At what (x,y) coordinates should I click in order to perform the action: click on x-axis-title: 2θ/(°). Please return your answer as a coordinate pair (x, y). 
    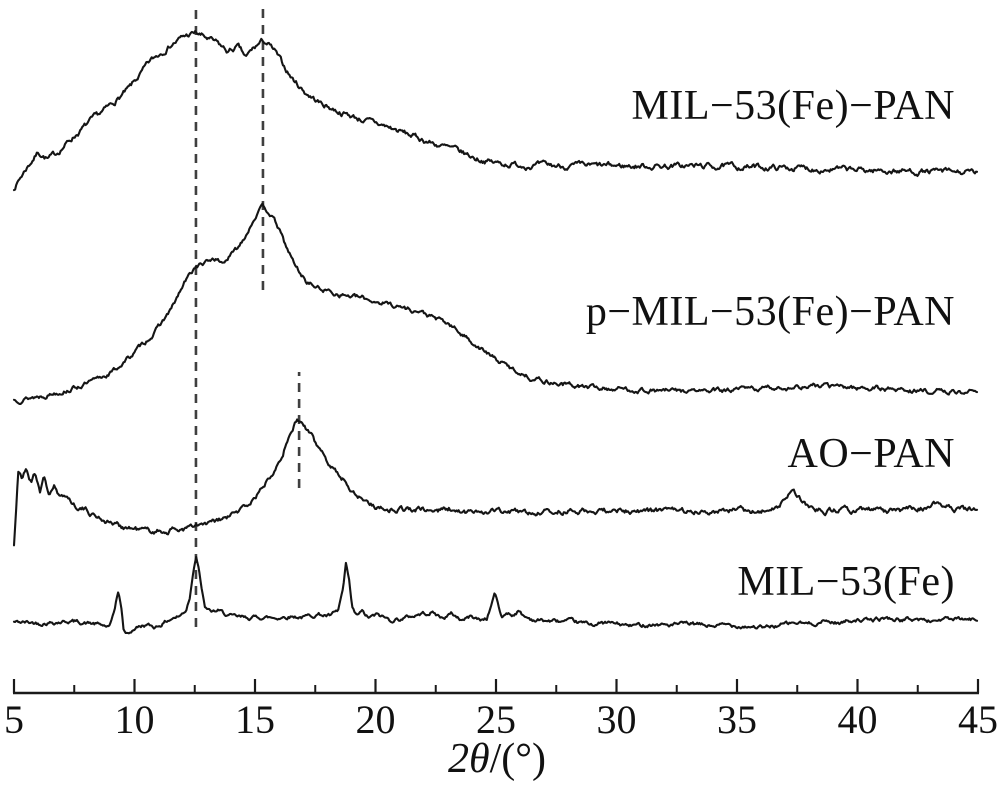
    Looking at the image, I should click on (497, 759).